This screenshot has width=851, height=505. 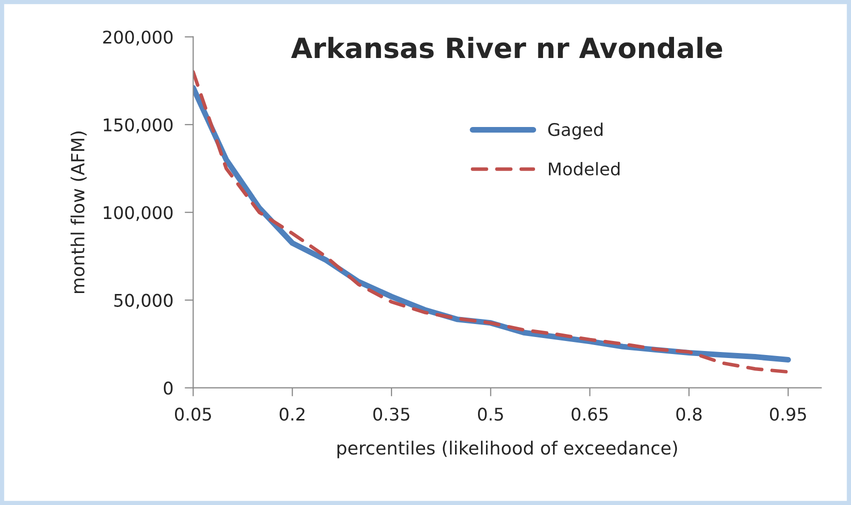 What do you see at coordinates (391, 414) in the screenshot?
I see `x-tick-label: 0.35` at bounding box center [391, 414].